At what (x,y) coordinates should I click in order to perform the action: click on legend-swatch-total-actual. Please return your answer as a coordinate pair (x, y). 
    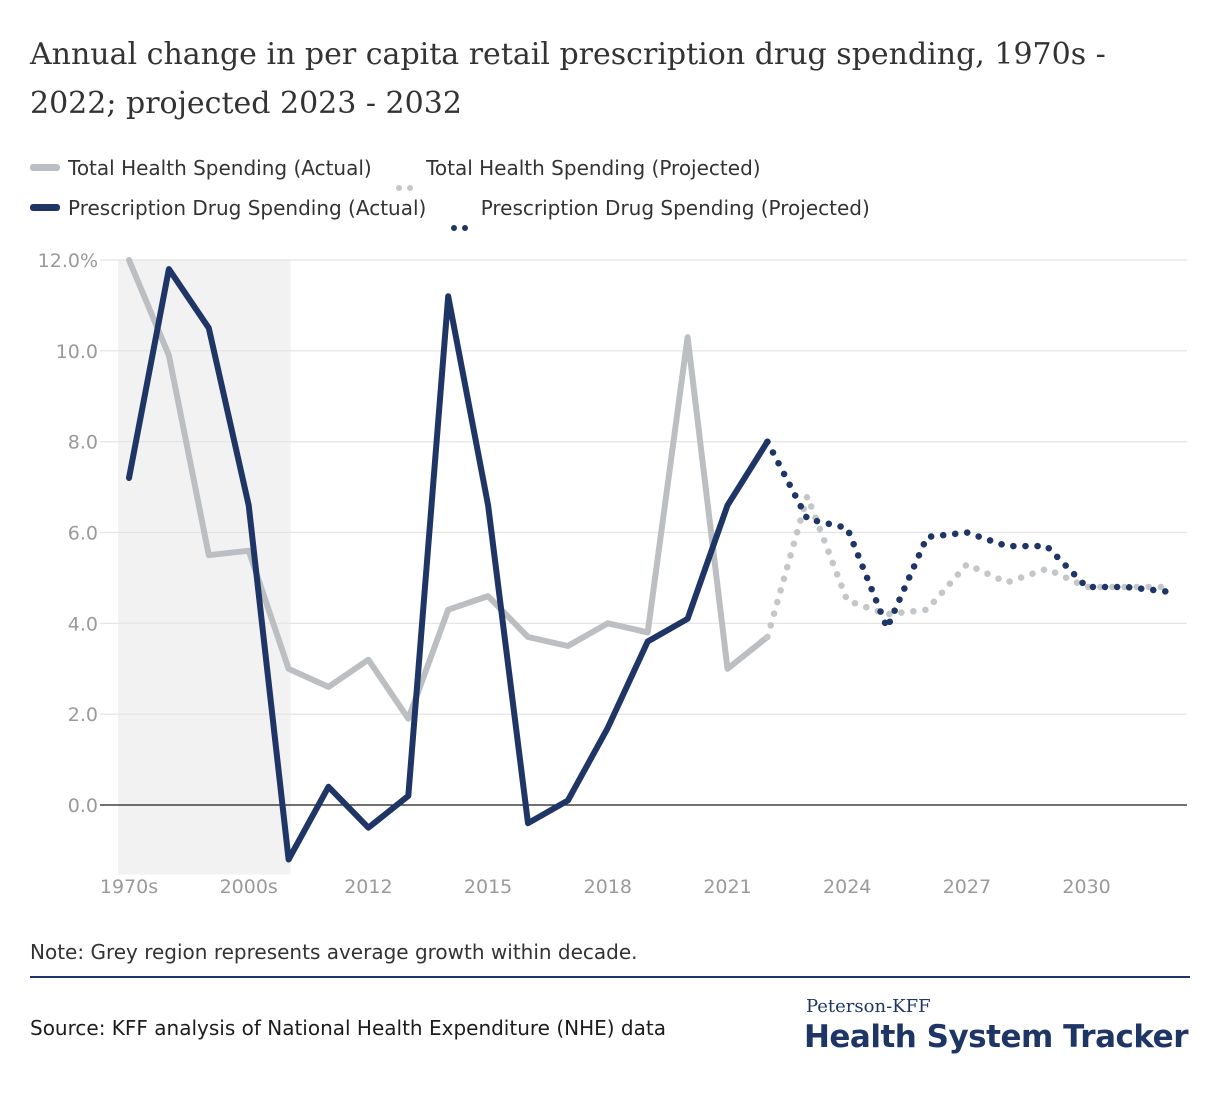
    Looking at the image, I should click on (45, 167).